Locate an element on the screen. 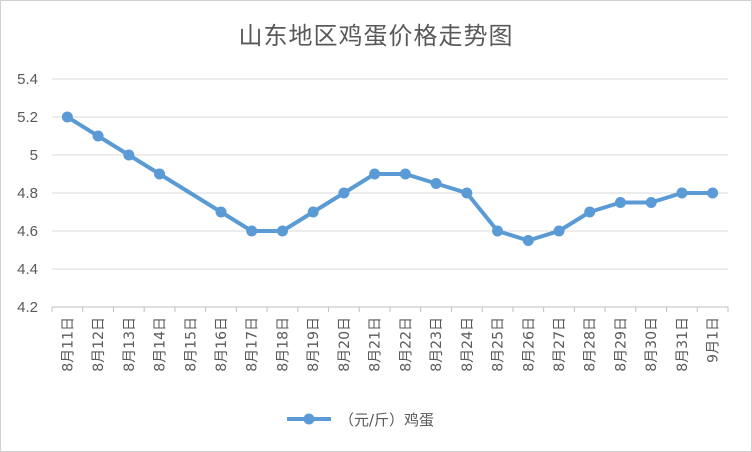 This screenshot has height=452, width=752. x-tick-label: 8月23日 is located at coordinates (437, 344).